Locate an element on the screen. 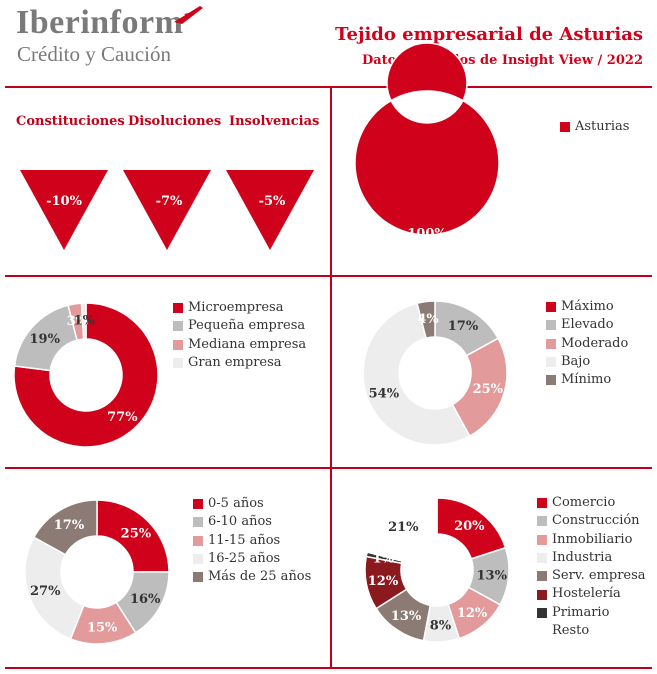 The width and height of the screenshot is (657, 674). slice-asturias is located at coordinates (427, 139).